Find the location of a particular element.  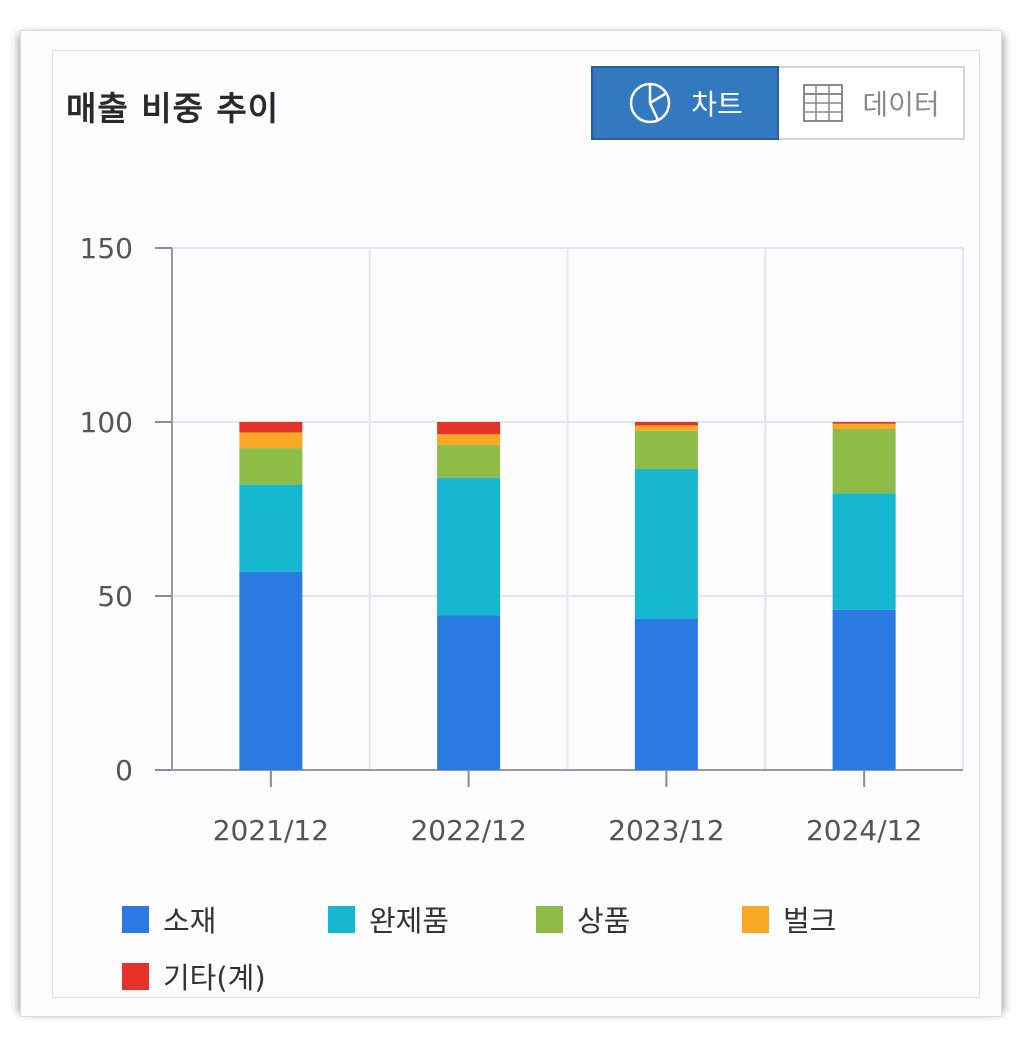

legend-label: 기타(계) is located at coordinates (214, 978).